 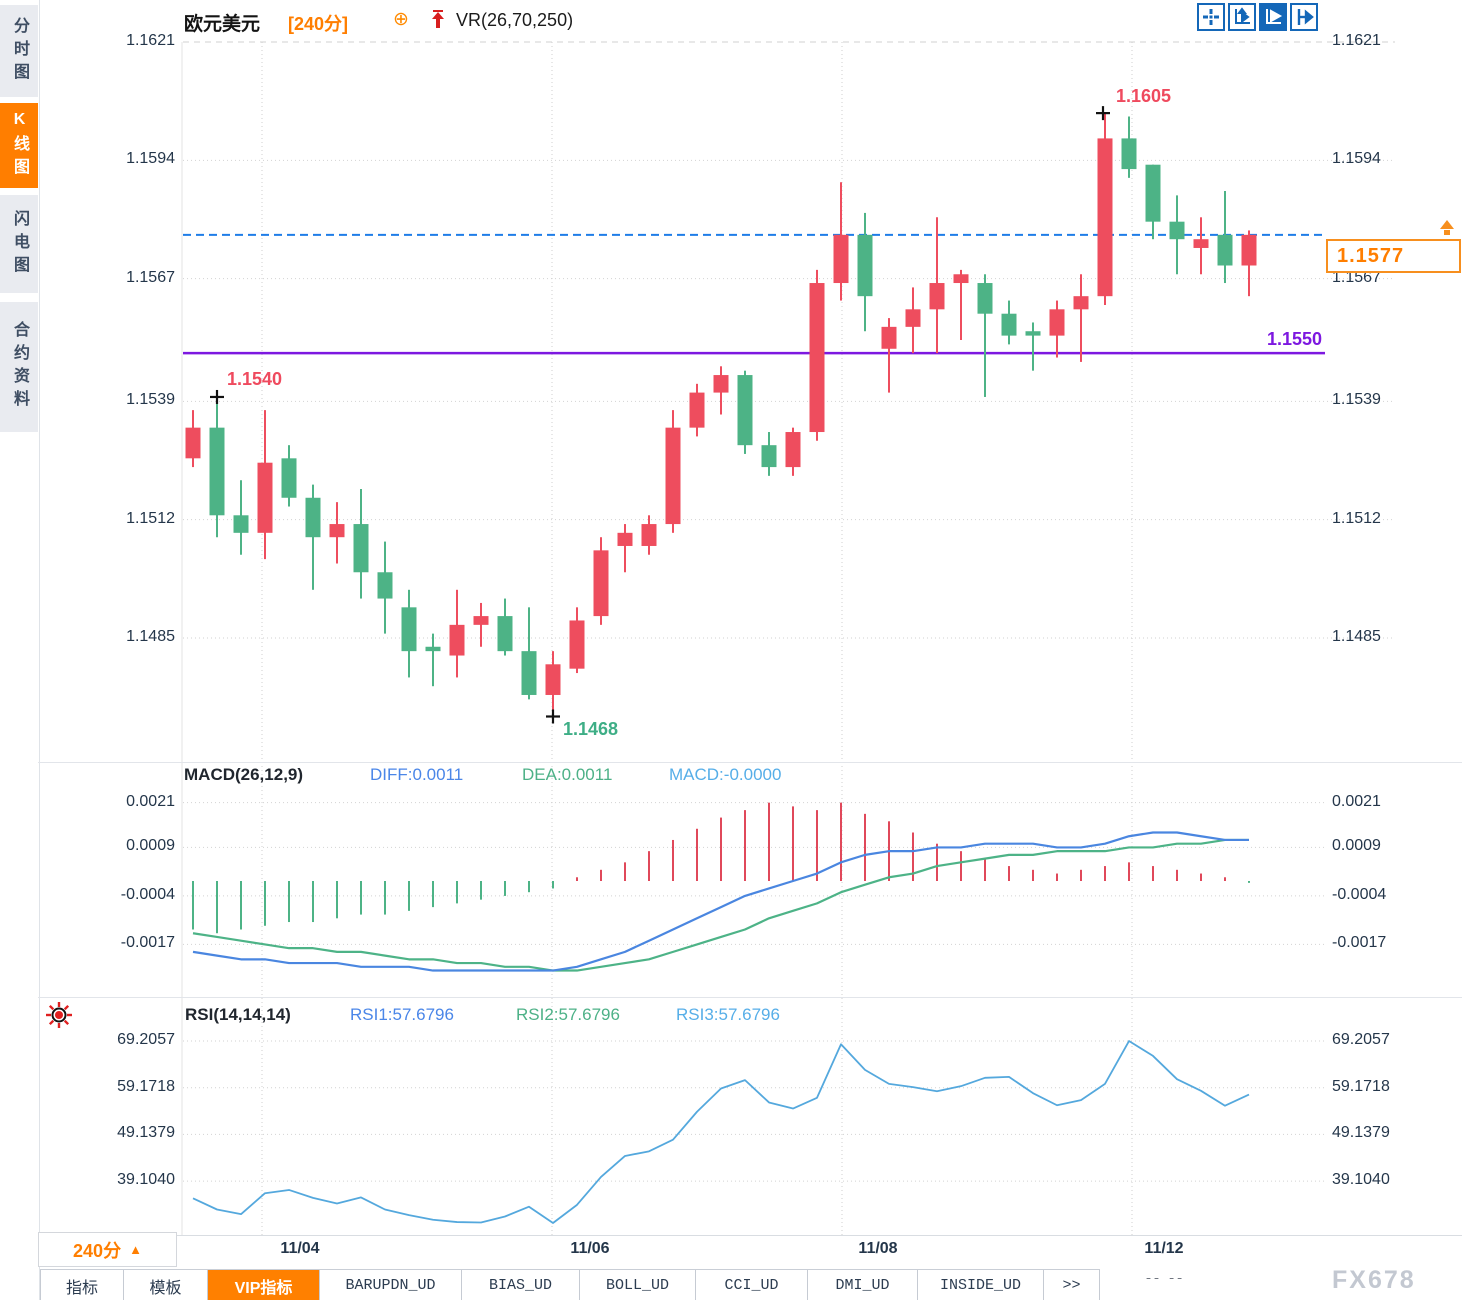 What do you see at coordinates (1166, 1274) in the screenshot?
I see `clipped-tab-text: -- --` at bounding box center [1166, 1274].